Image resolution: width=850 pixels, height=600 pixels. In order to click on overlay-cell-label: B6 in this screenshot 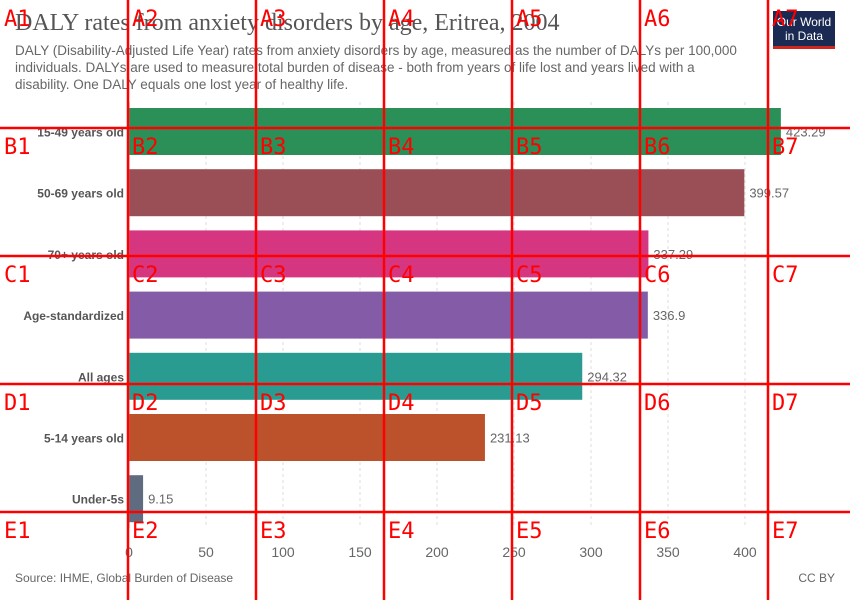, I will do `click(657, 147)`.